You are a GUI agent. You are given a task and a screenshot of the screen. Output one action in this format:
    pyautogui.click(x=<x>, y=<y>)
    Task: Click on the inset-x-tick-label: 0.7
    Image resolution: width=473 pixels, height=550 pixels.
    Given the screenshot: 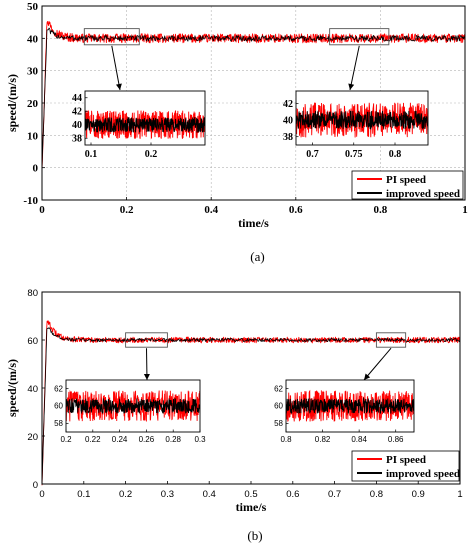 What is the action you would take?
    pyautogui.click(x=312, y=154)
    